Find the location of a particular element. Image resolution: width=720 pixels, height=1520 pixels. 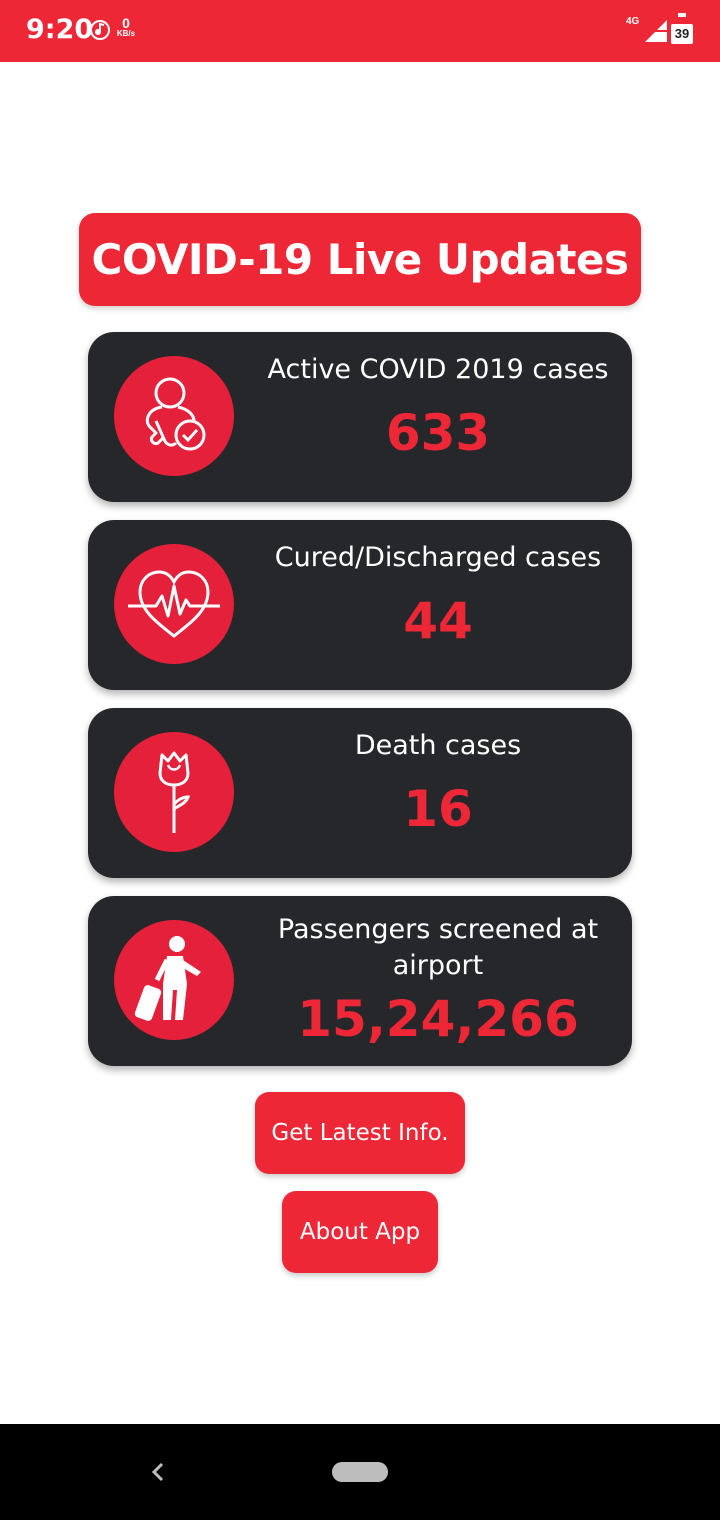

music-app-icon is located at coordinates (100, 30).